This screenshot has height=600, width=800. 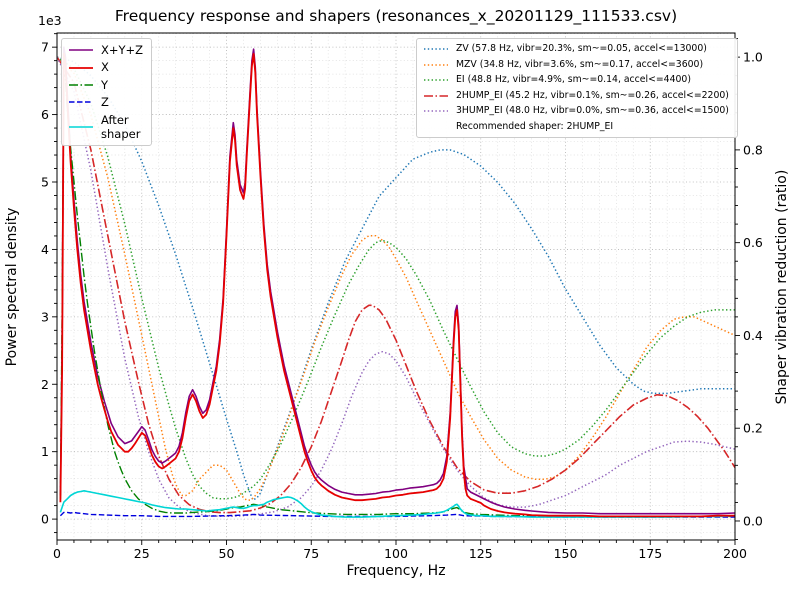 I want to click on x-tick-label: 75, so click(x=311, y=553).